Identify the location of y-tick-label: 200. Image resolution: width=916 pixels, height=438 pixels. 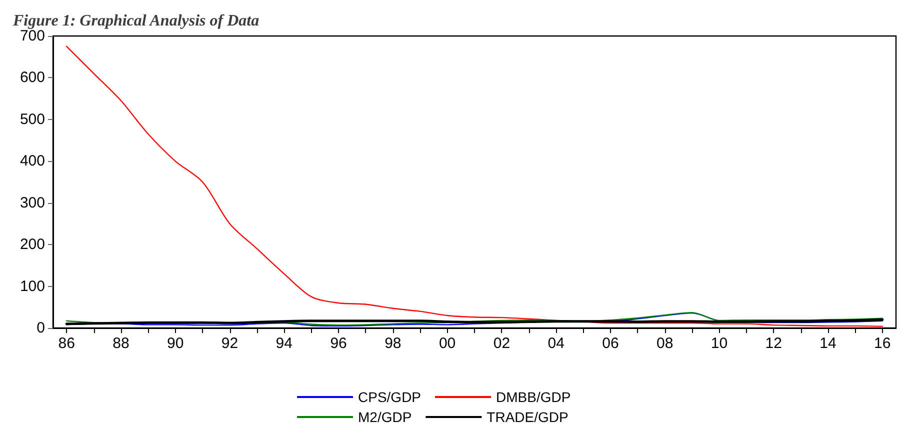
(32, 245).